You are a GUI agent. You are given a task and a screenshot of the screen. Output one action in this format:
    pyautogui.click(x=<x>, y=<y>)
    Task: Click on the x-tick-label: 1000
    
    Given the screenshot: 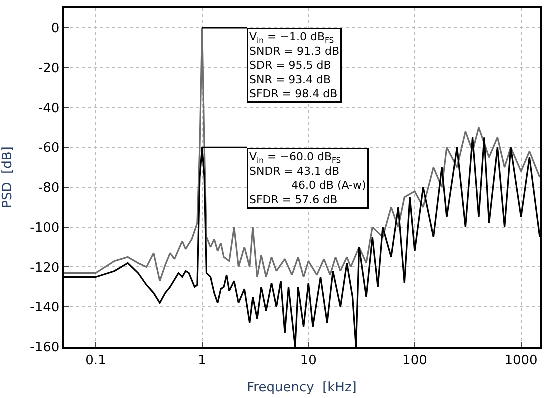 What is the action you would take?
    pyautogui.click(x=521, y=360)
    